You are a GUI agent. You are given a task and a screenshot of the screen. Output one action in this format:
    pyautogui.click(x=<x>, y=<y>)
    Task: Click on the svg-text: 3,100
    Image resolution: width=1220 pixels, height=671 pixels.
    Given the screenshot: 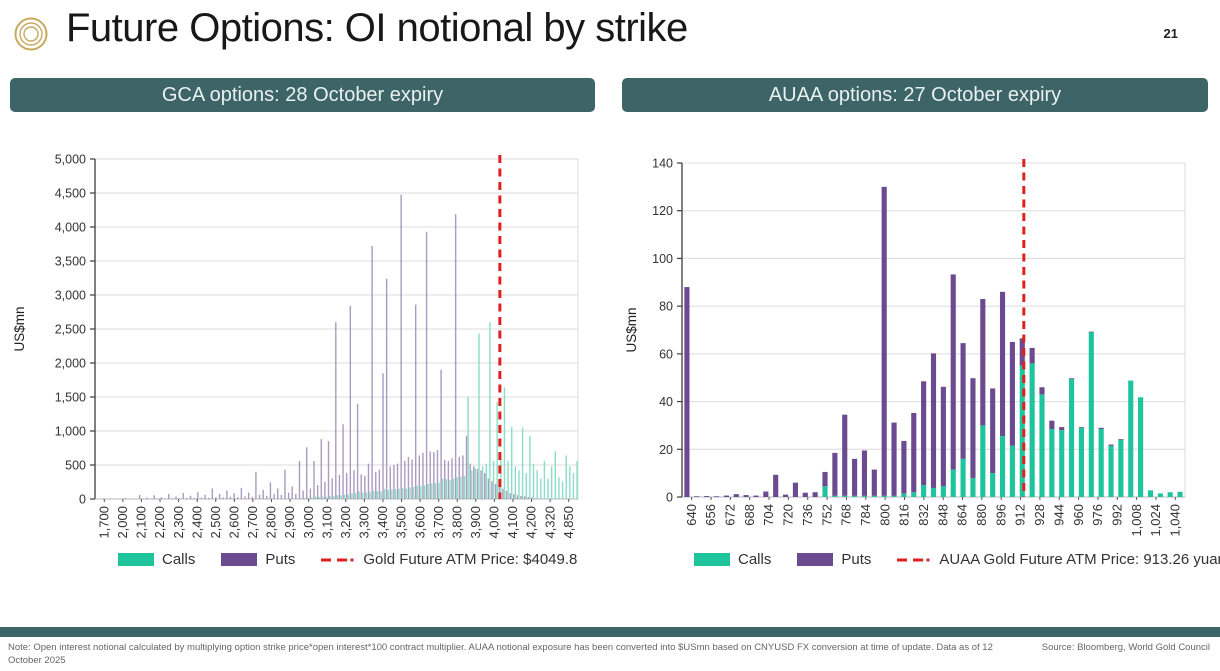 What is the action you would take?
    pyautogui.click(x=326, y=522)
    